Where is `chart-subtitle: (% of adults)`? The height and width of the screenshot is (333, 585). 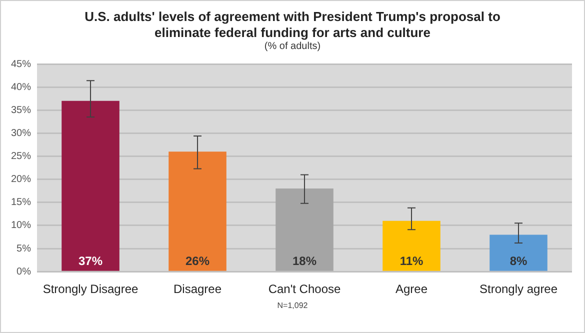 chart-subtitle: (% of adults) is located at coordinates (292, 46).